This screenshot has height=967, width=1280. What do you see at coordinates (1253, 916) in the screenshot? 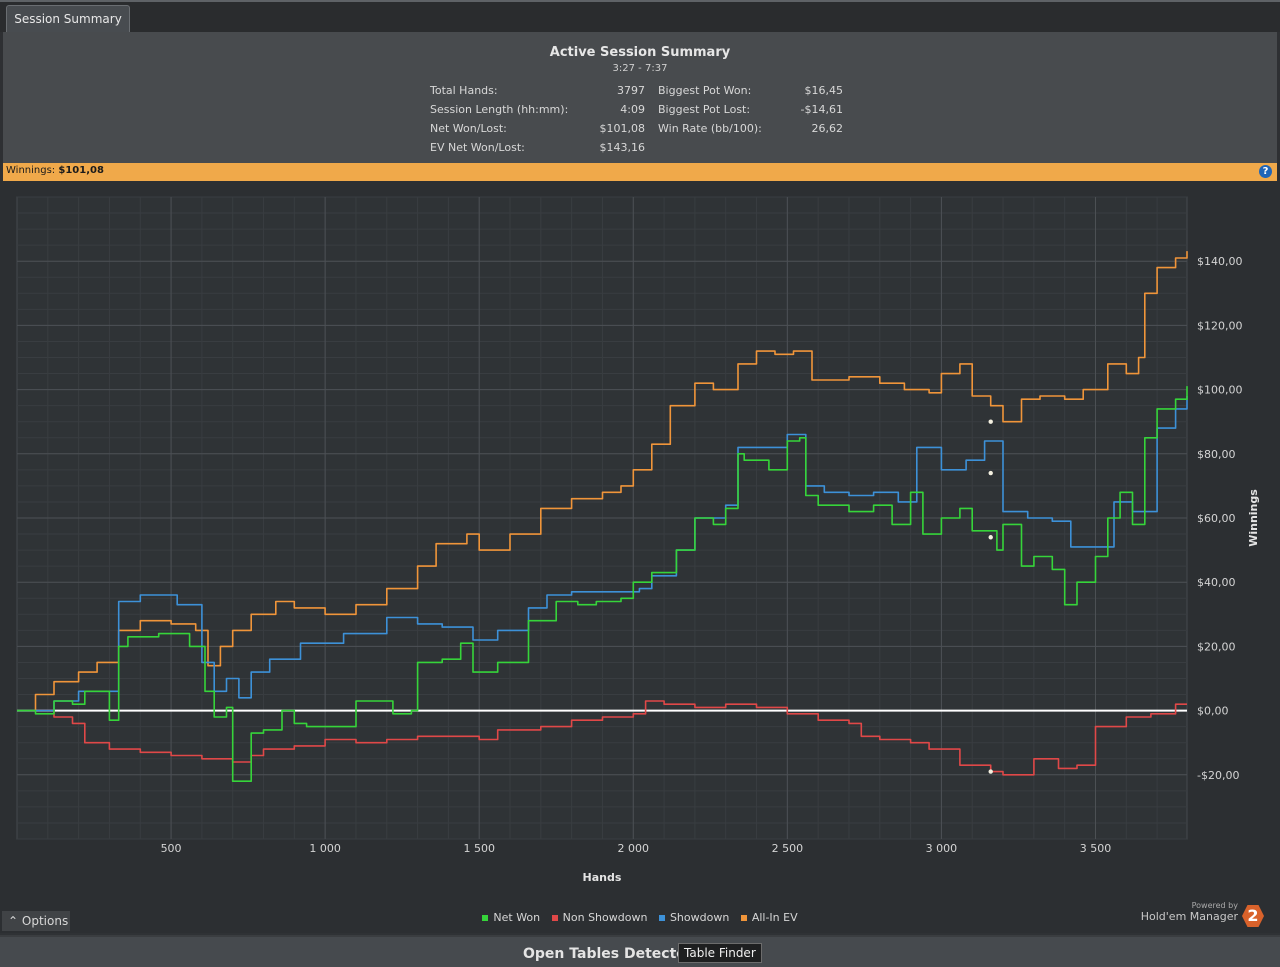
I see `hem2-logo: 2` at bounding box center [1253, 916].